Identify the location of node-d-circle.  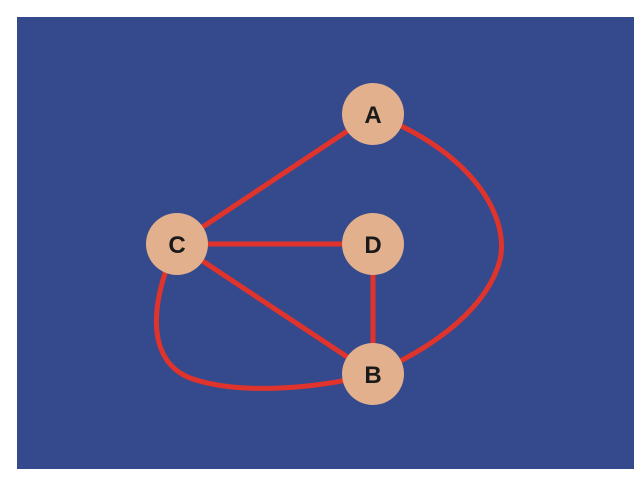
(373, 244).